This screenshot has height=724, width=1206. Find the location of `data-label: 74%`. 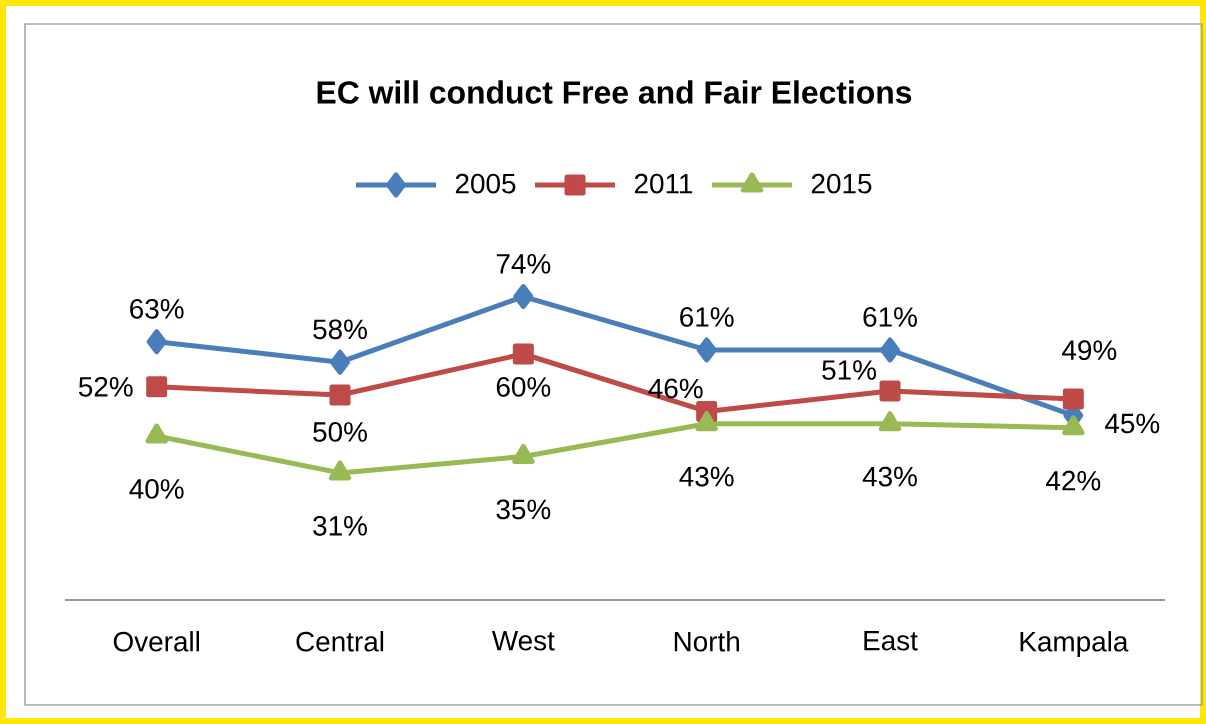

data-label: 74% is located at coordinates (523, 264).